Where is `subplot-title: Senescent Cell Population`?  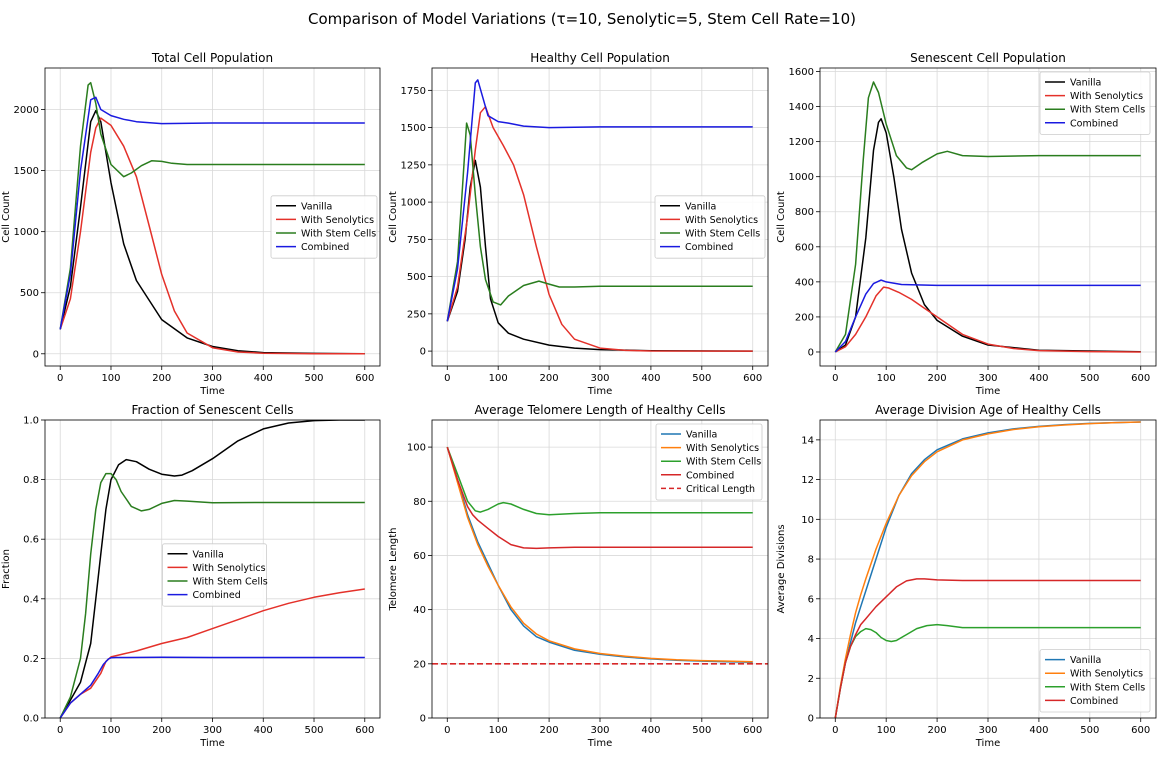
subplot-title: Senescent Cell Population is located at coordinates (988, 58).